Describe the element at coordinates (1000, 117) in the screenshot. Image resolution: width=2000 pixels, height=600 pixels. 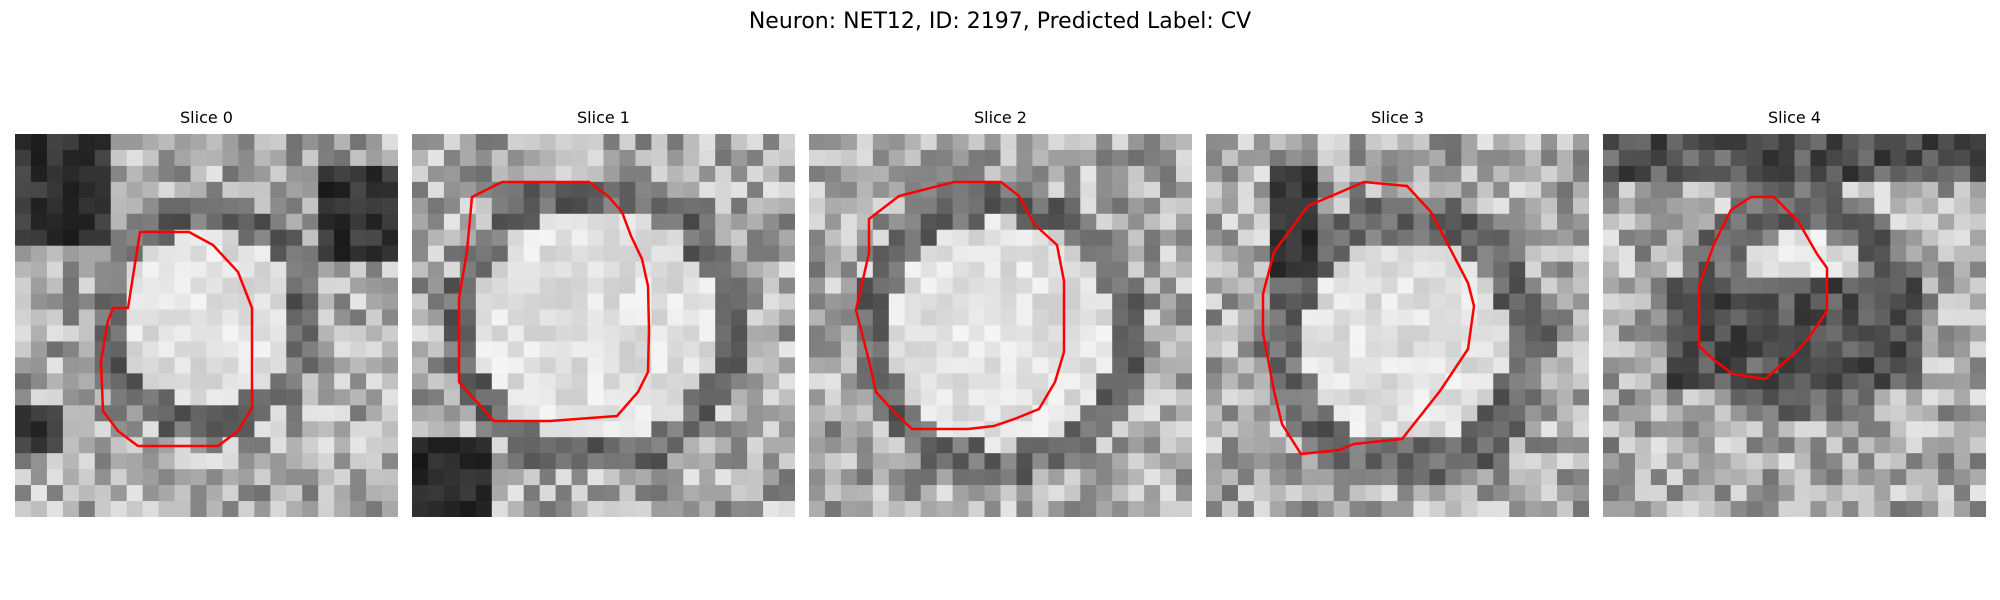
I see `slice-title: Slice 2` at that location.